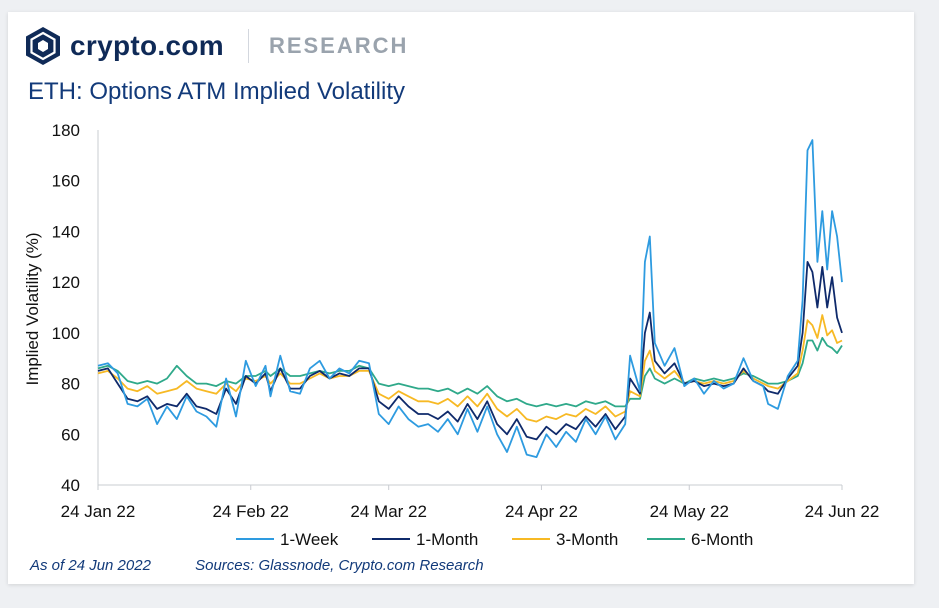 The image size is (939, 608). What do you see at coordinates (70, 485) in the screenshot?
I see `y-tick-label: 40` at bounding box center [70, 485].